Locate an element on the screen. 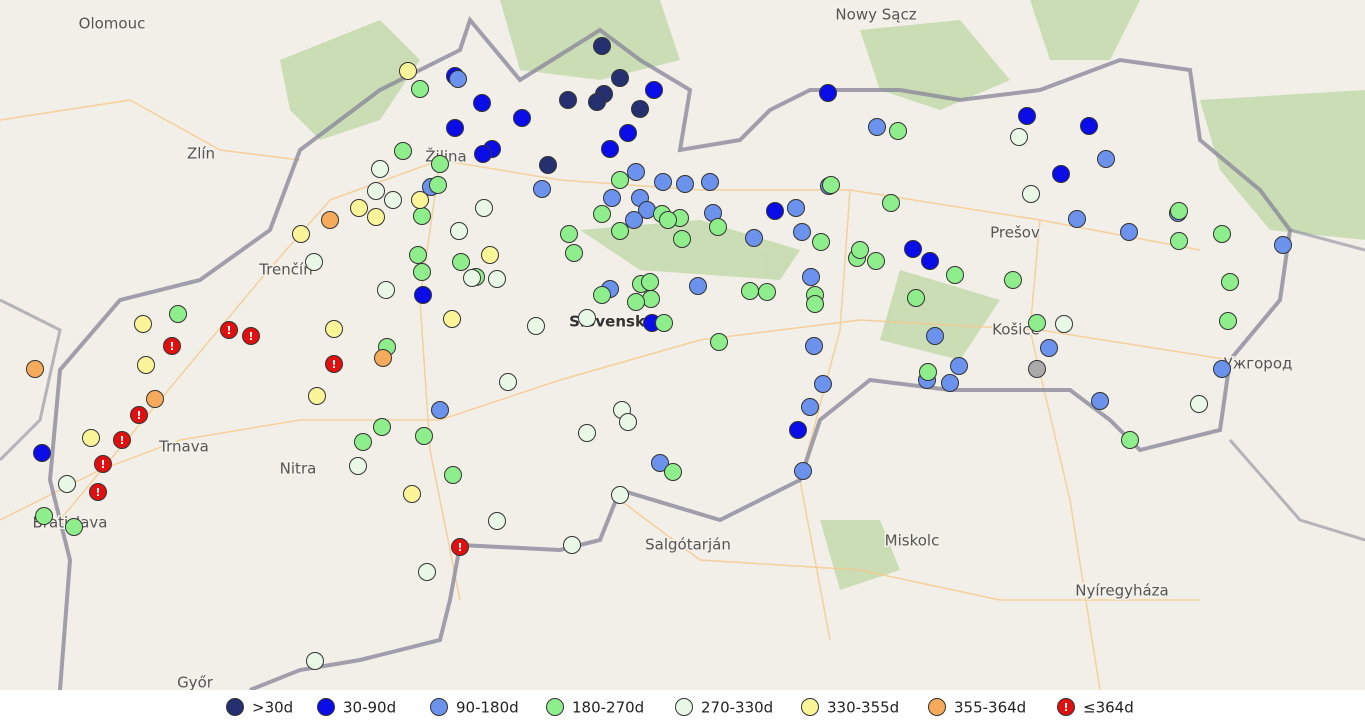 The image size is (1365, 725). place-label: Győr is located at coordinates (195, 683).